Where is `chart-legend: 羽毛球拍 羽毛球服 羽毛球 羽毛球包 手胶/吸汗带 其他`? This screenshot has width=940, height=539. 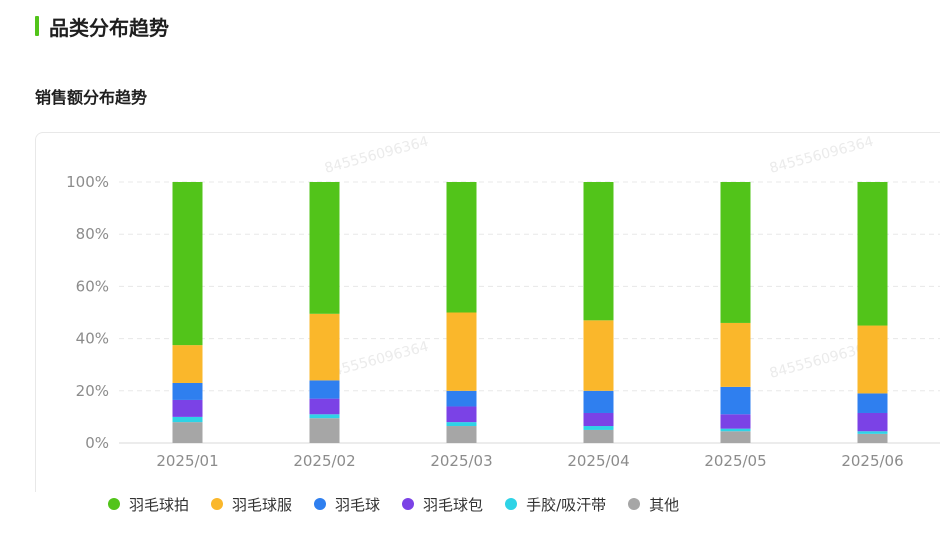
chart-legend: 羽毛球拍 羽毛球服 羽毛球 羽毛球包 手胶/吸汗带 其他 is located at coordinates (404, 504).